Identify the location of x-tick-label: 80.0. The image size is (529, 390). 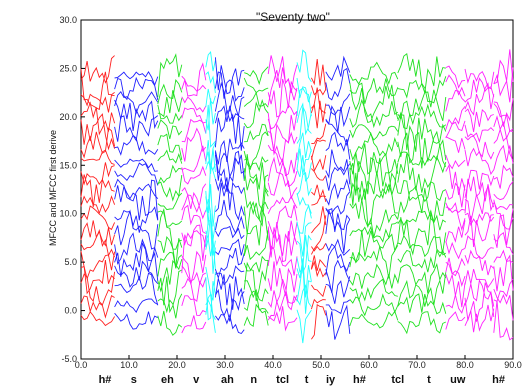
(465, 365).